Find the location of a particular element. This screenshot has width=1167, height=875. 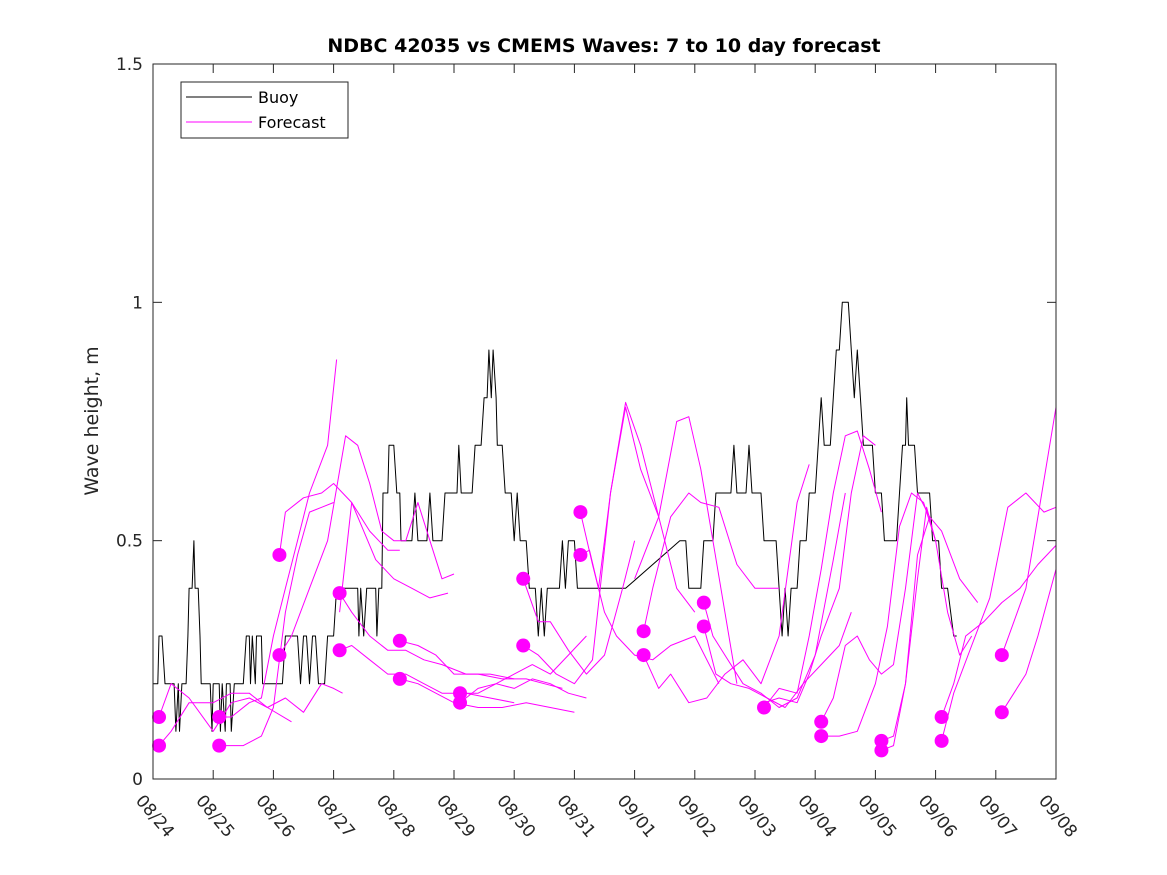

x-tick-label: 08/27 is located at coordinates (335, 816).